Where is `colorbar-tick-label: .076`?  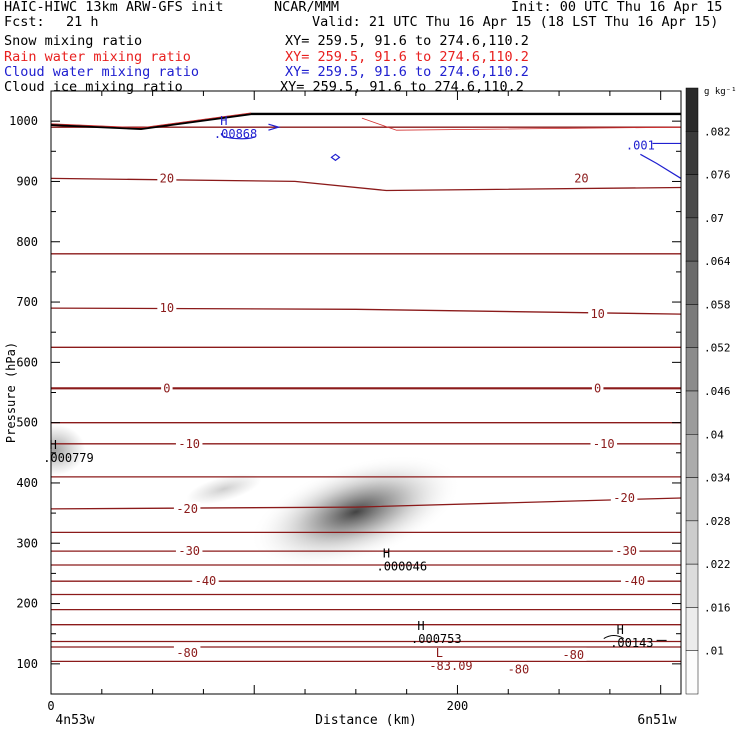
colorbar-tick-label: .076 is located at coordinates (717, 175).